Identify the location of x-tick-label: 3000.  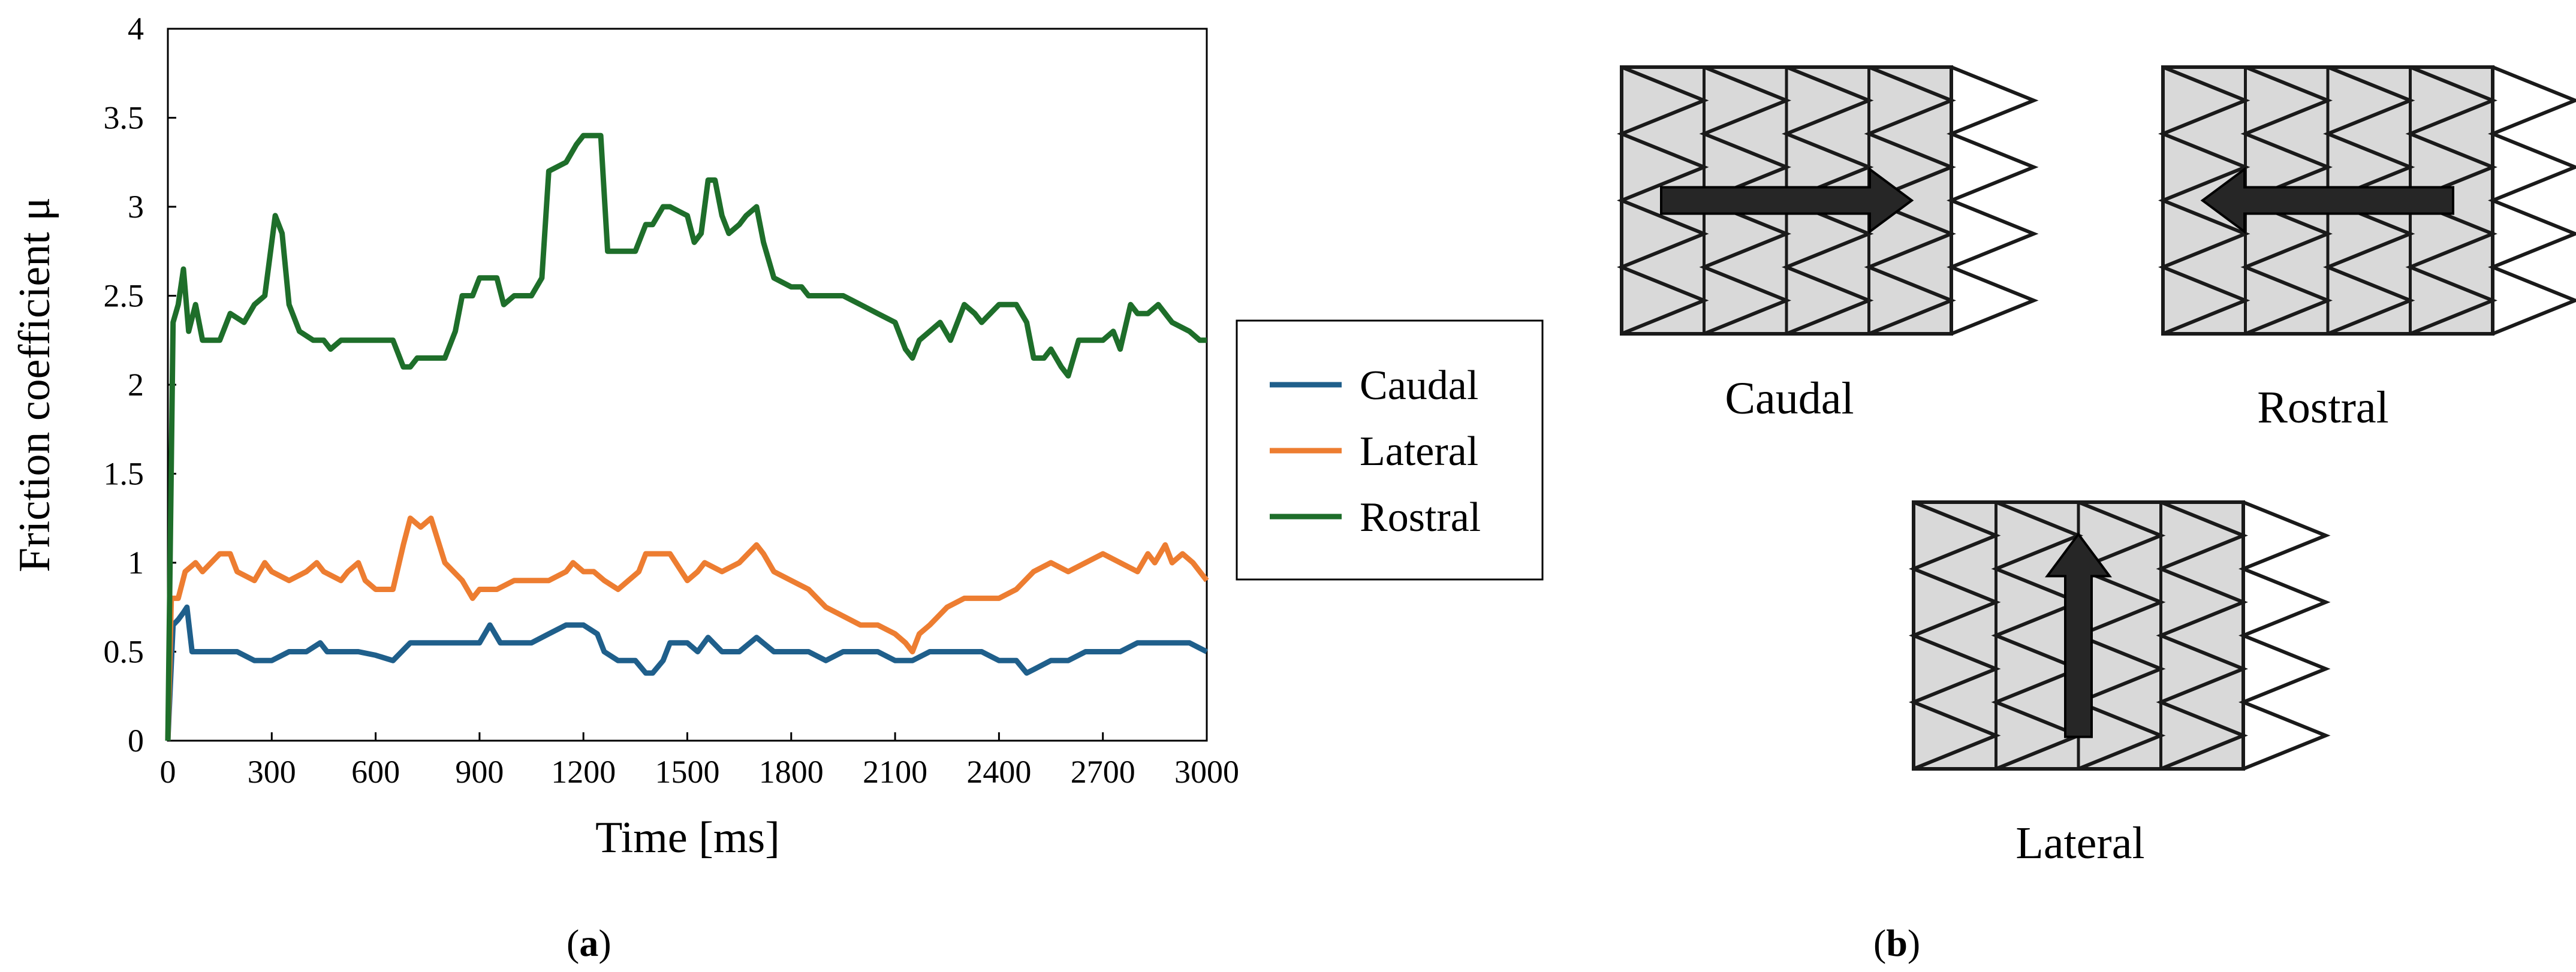
(1206, 772).